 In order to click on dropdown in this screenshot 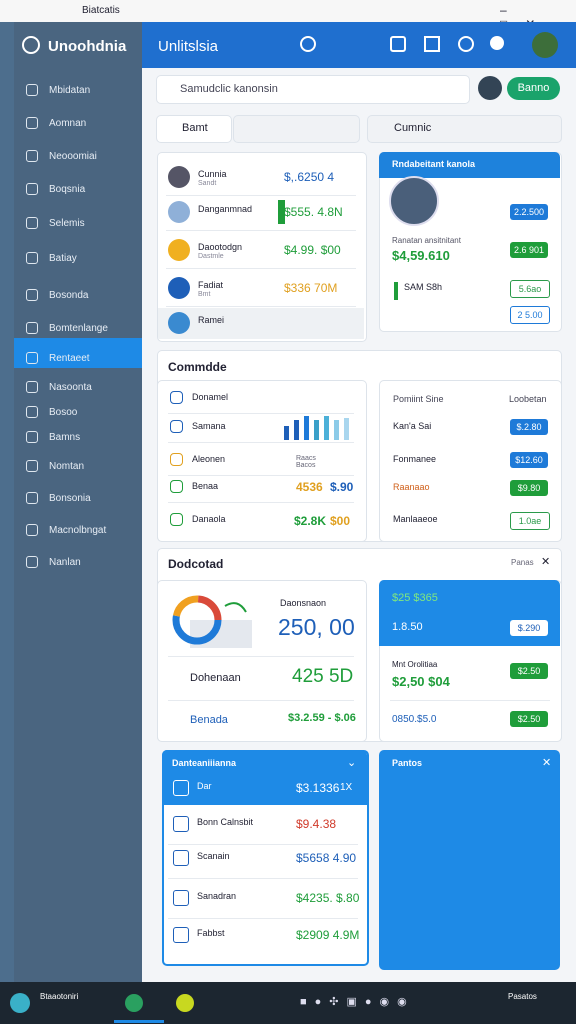, I will do `click(194, 129)`.